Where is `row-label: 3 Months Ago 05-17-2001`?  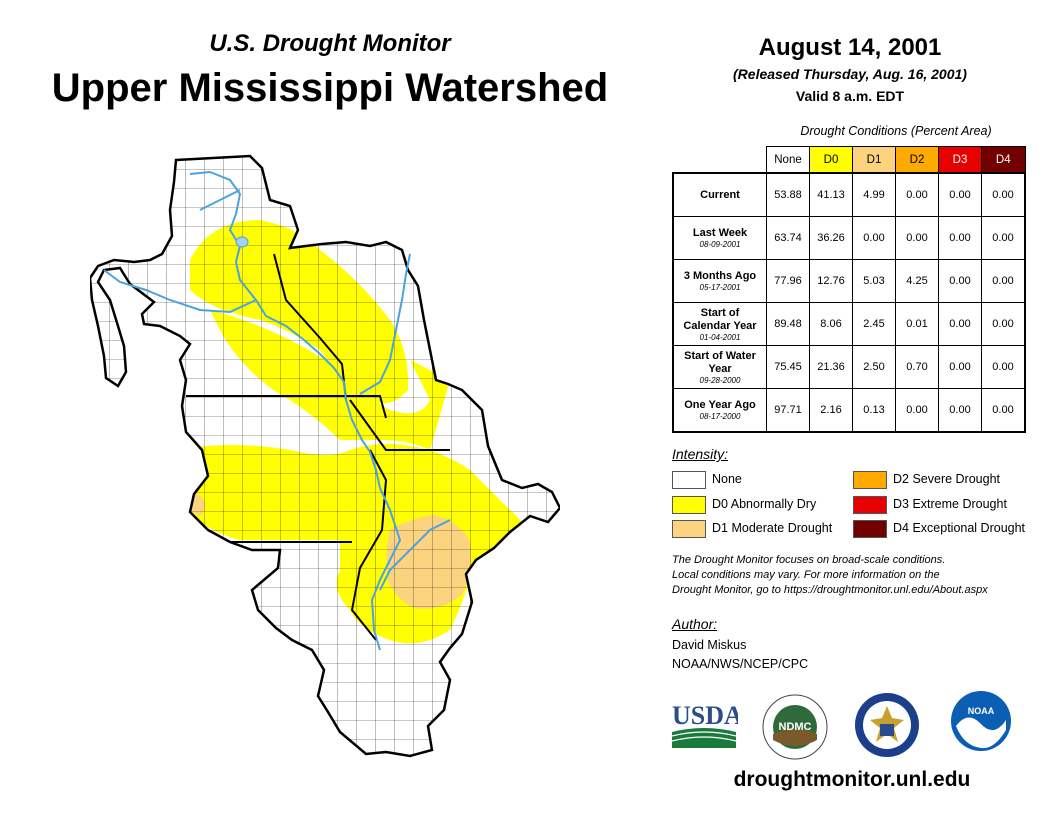
row-label: 3 Months Ago 05-17-2001 is located at coordinates (719, 281).